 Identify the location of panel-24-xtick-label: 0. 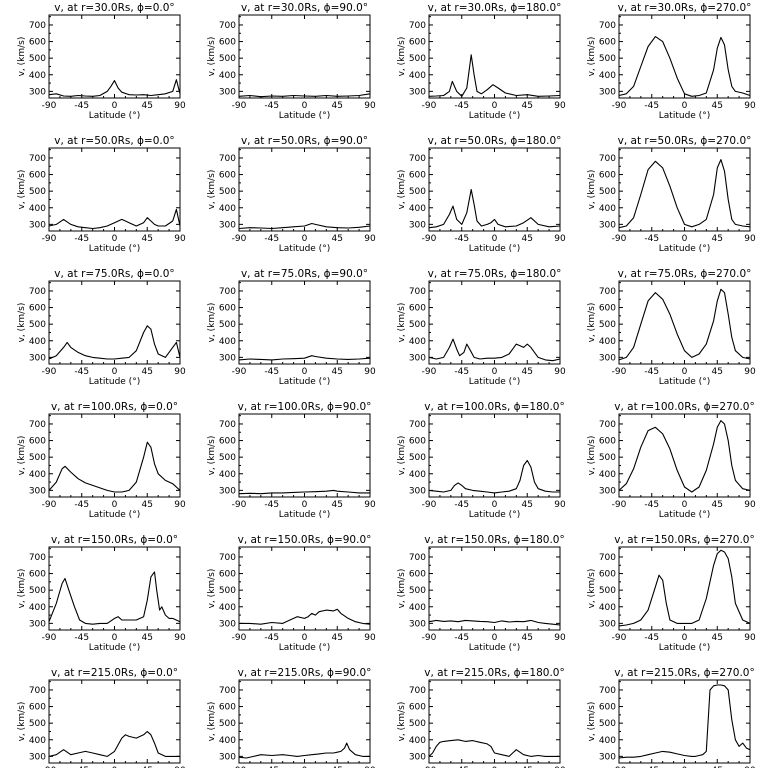
(685, 767).